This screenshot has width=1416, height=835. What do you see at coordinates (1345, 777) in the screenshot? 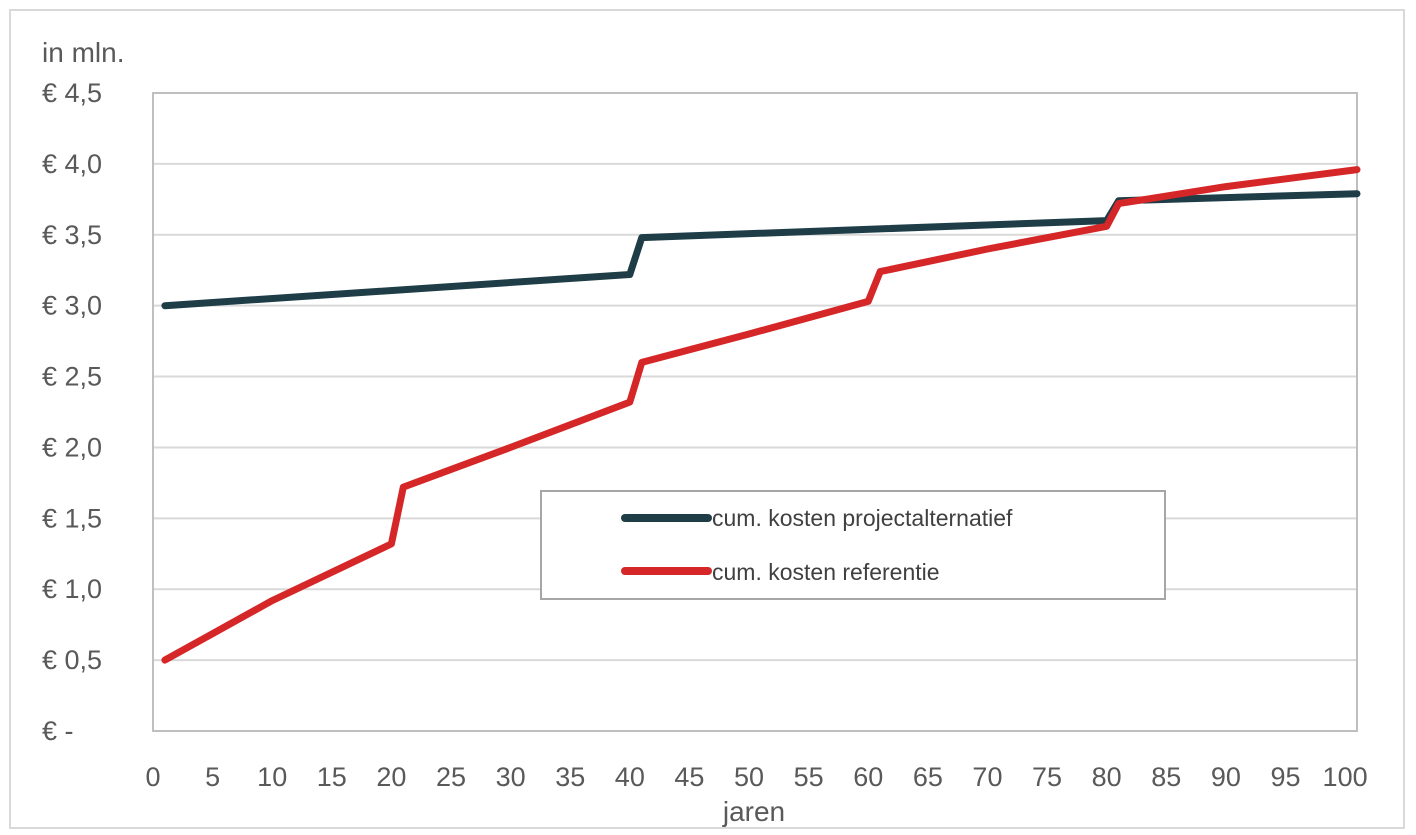
I see `x-tick-label: 100` at bounding box center [1345, 777].